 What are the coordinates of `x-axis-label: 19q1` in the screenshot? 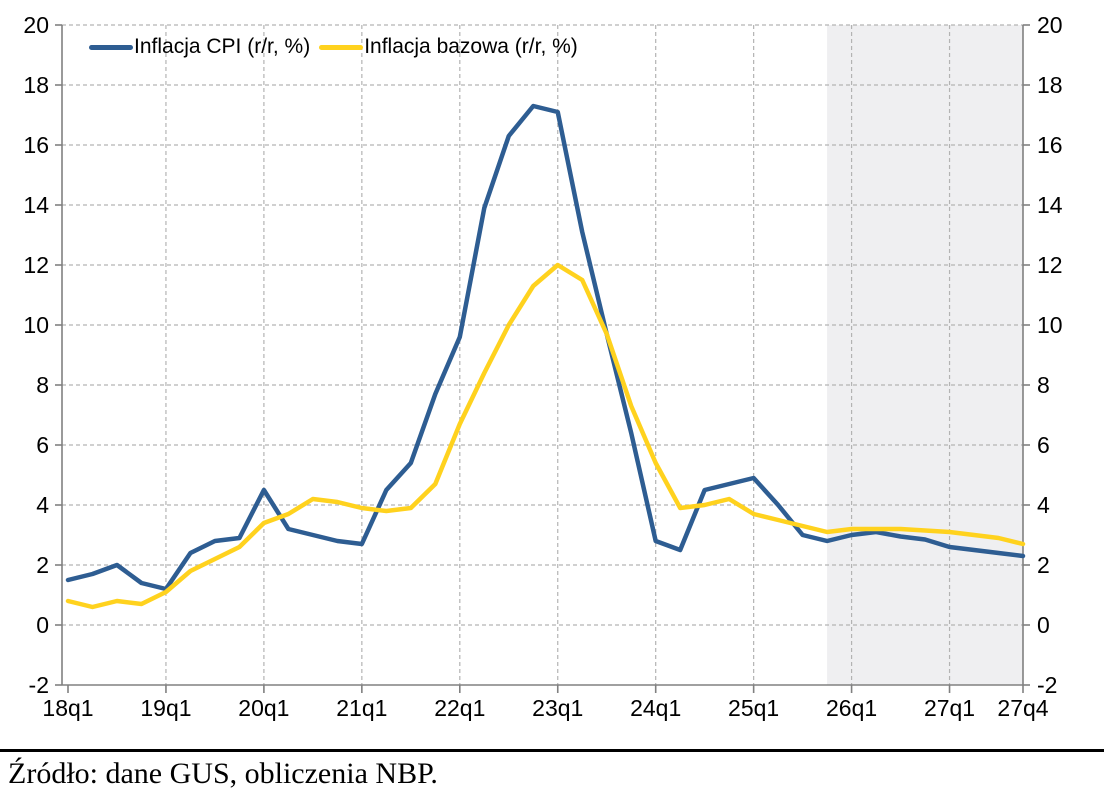 It's located at (165, 708).